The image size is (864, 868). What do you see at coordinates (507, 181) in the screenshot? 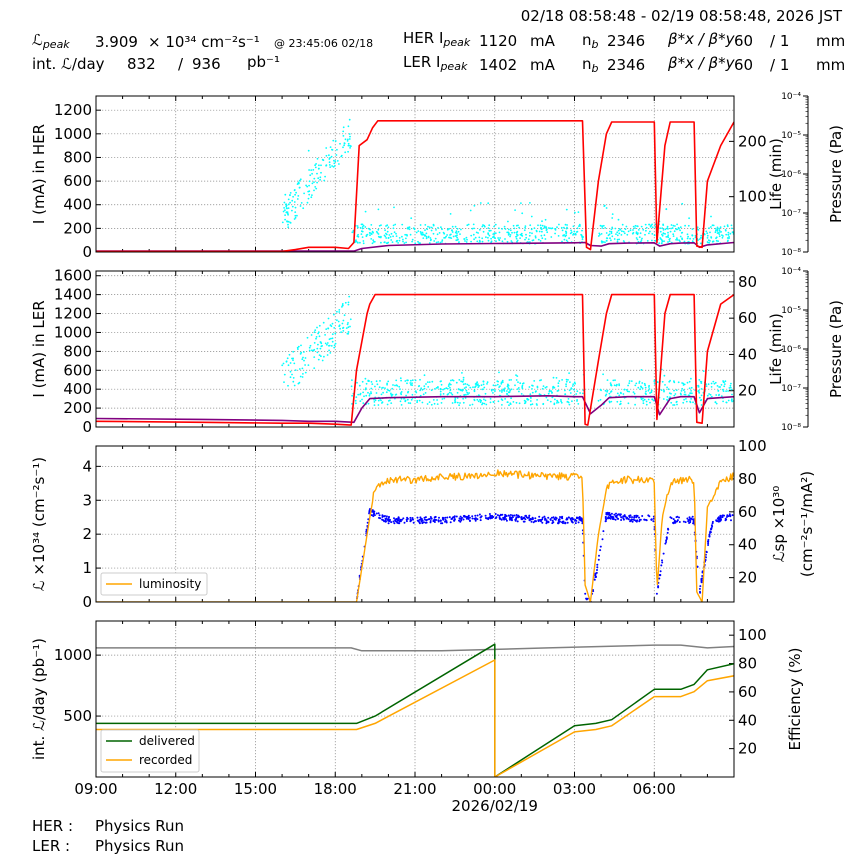
I see `lifetime-scatter` at bounding box center [507, 181].